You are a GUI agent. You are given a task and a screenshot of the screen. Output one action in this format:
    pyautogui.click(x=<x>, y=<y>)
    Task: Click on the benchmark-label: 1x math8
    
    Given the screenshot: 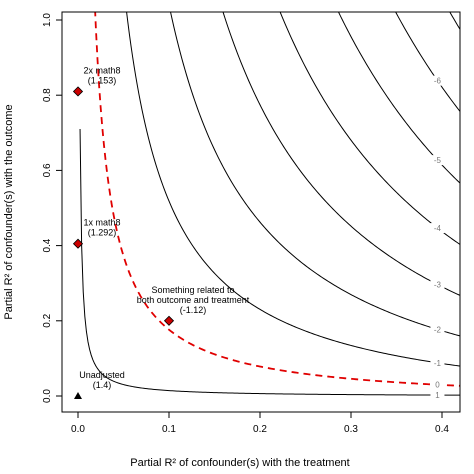 What is the action you would take?
    pyautogui.click(x=101, y=223)
    